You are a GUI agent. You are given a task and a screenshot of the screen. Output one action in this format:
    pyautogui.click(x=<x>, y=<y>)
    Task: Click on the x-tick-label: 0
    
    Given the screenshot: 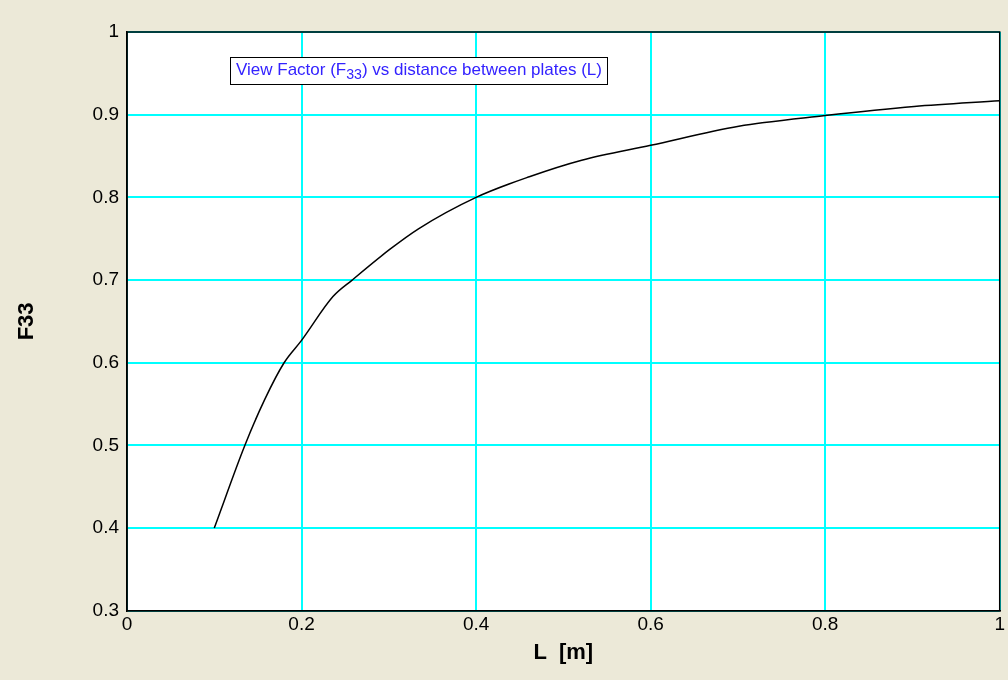 What is the action you would take?
    pyautogui.click(x=127, y=624)
    